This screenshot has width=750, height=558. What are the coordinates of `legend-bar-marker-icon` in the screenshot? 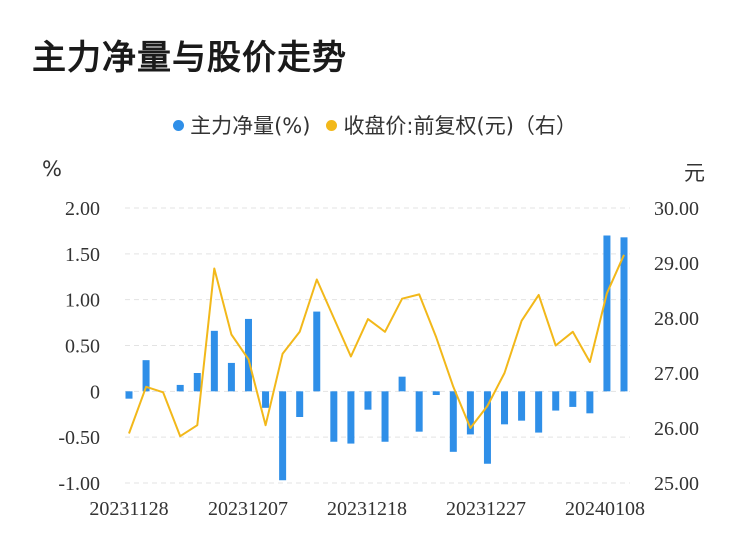 It's located at (179, 125).